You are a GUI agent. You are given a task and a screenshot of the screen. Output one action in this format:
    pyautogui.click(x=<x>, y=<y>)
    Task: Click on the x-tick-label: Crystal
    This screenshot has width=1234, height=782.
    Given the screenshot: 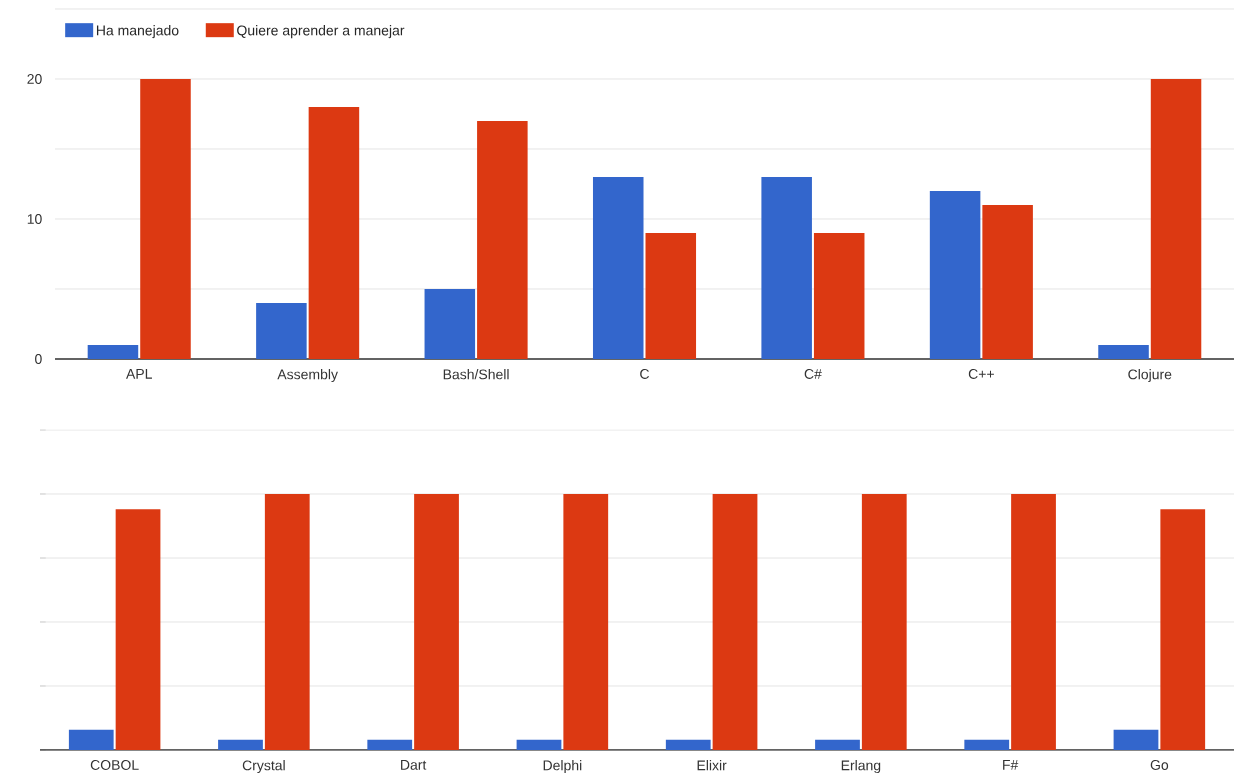 What is the action you would take?
    pyautogui.click(x=263, y=767)
    